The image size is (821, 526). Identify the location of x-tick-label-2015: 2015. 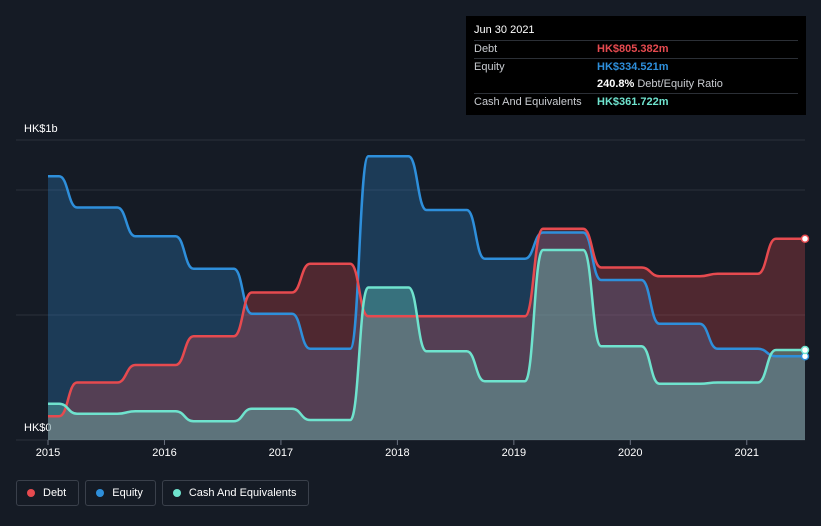
(48, 453).